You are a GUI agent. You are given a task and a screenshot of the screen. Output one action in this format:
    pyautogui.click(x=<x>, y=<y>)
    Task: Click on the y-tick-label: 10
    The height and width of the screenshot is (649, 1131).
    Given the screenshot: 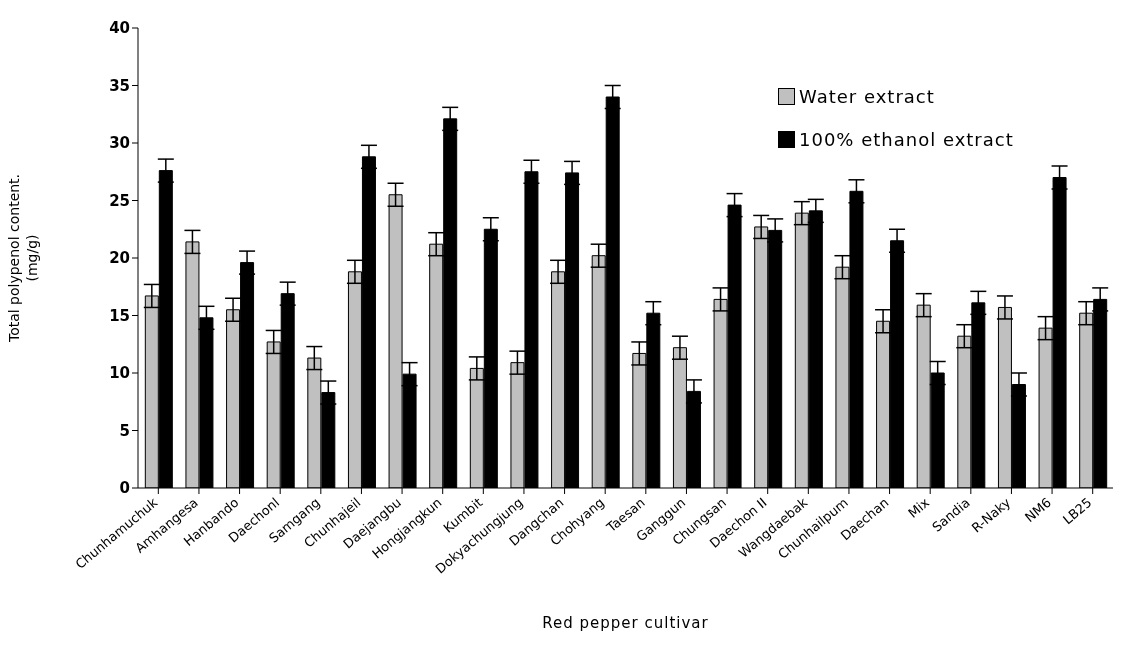 What is the action you would take?
    pyautogui.click(x=119, y=373)
    